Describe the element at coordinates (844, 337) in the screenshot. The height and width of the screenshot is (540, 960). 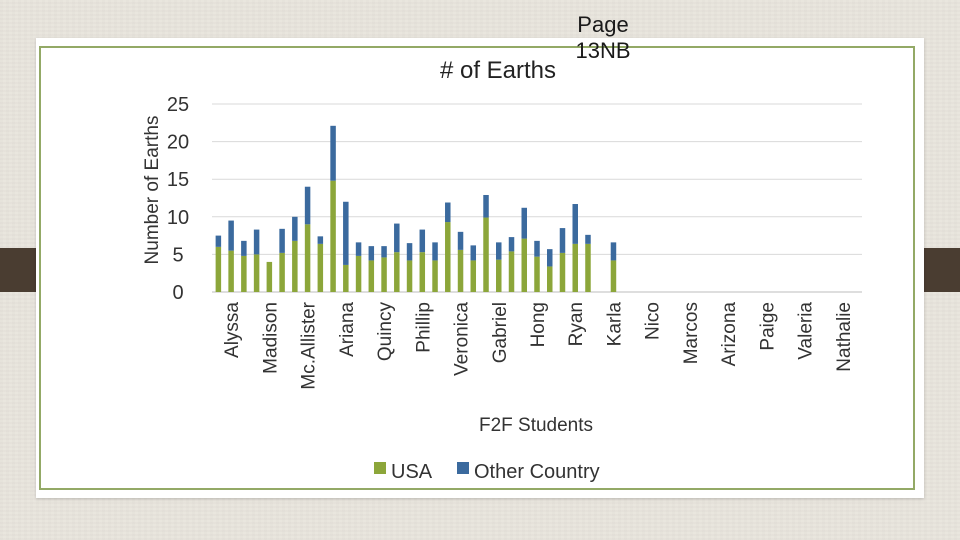
I see `x-tick-label: Nathalie` at that location.